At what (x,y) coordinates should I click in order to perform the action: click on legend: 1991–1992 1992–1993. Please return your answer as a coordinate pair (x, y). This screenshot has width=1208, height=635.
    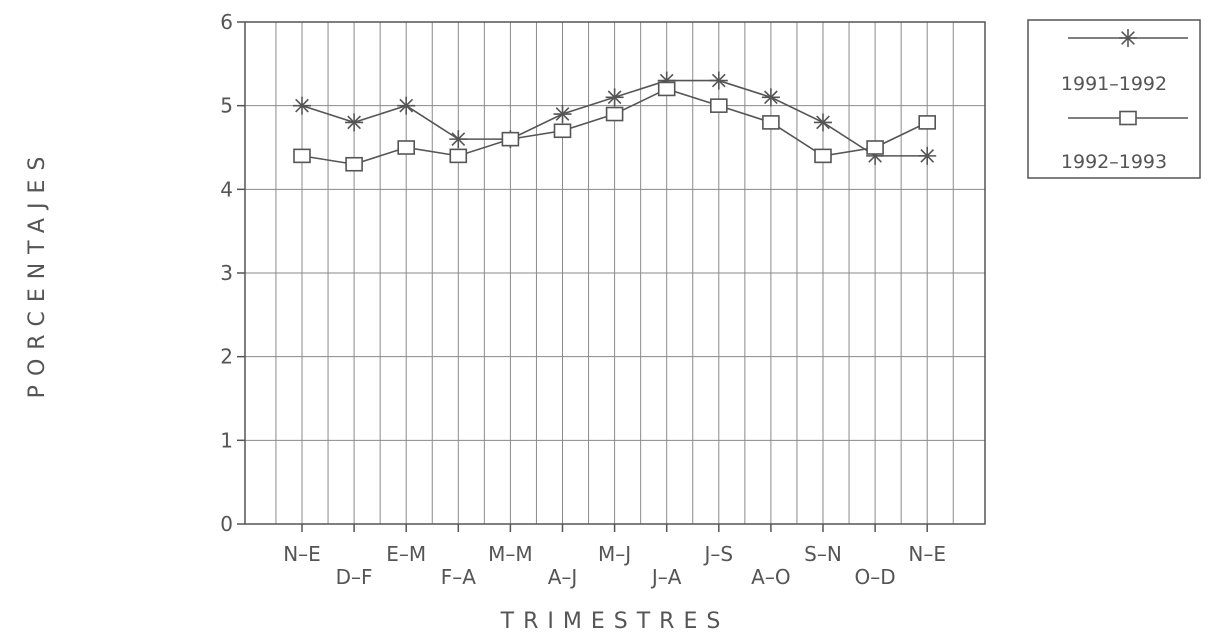
    Looking at the image, I should click on (1114, 99).